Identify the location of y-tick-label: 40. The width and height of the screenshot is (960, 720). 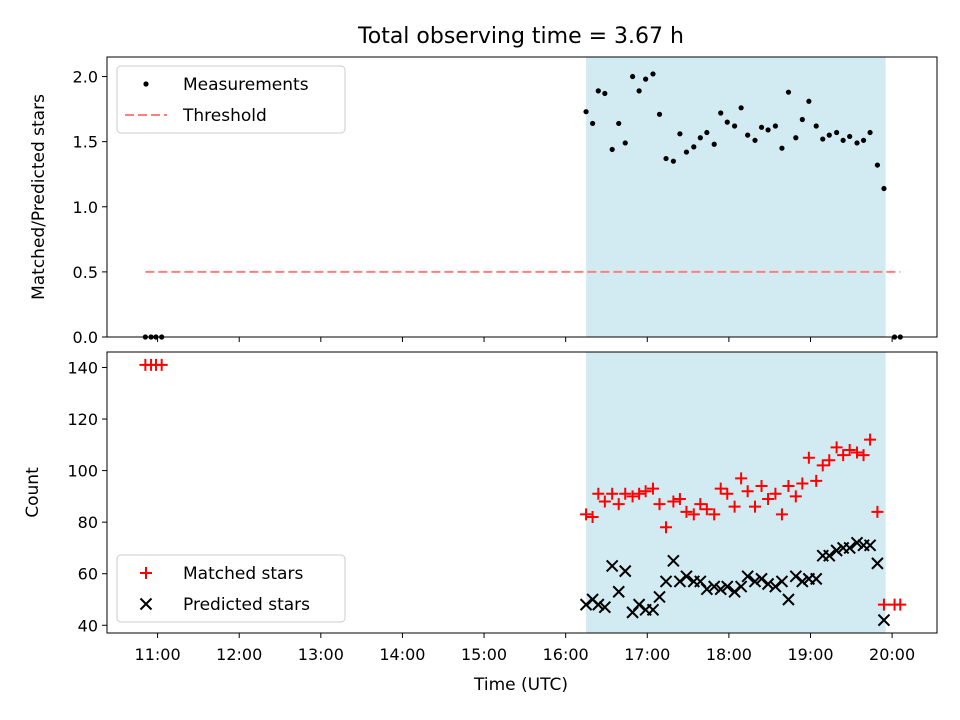
(88, 625).